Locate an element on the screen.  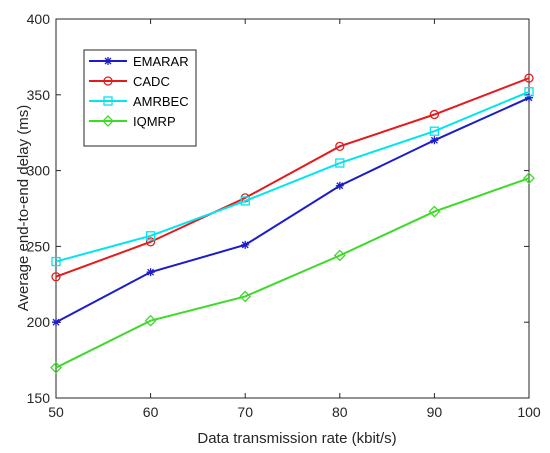
legend-item-cadc: CADC is located at coordinates (129, 81).